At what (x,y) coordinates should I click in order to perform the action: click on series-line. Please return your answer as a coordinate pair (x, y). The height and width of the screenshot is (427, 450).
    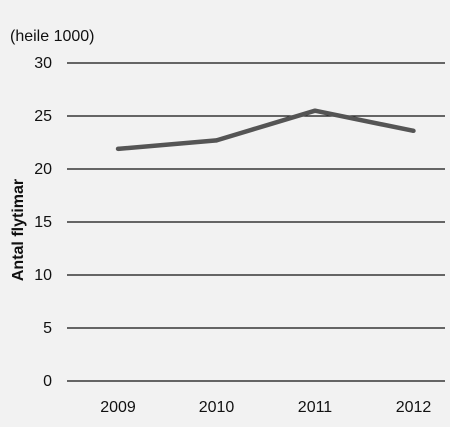
    Looking at the image, I should click on (265, 130).